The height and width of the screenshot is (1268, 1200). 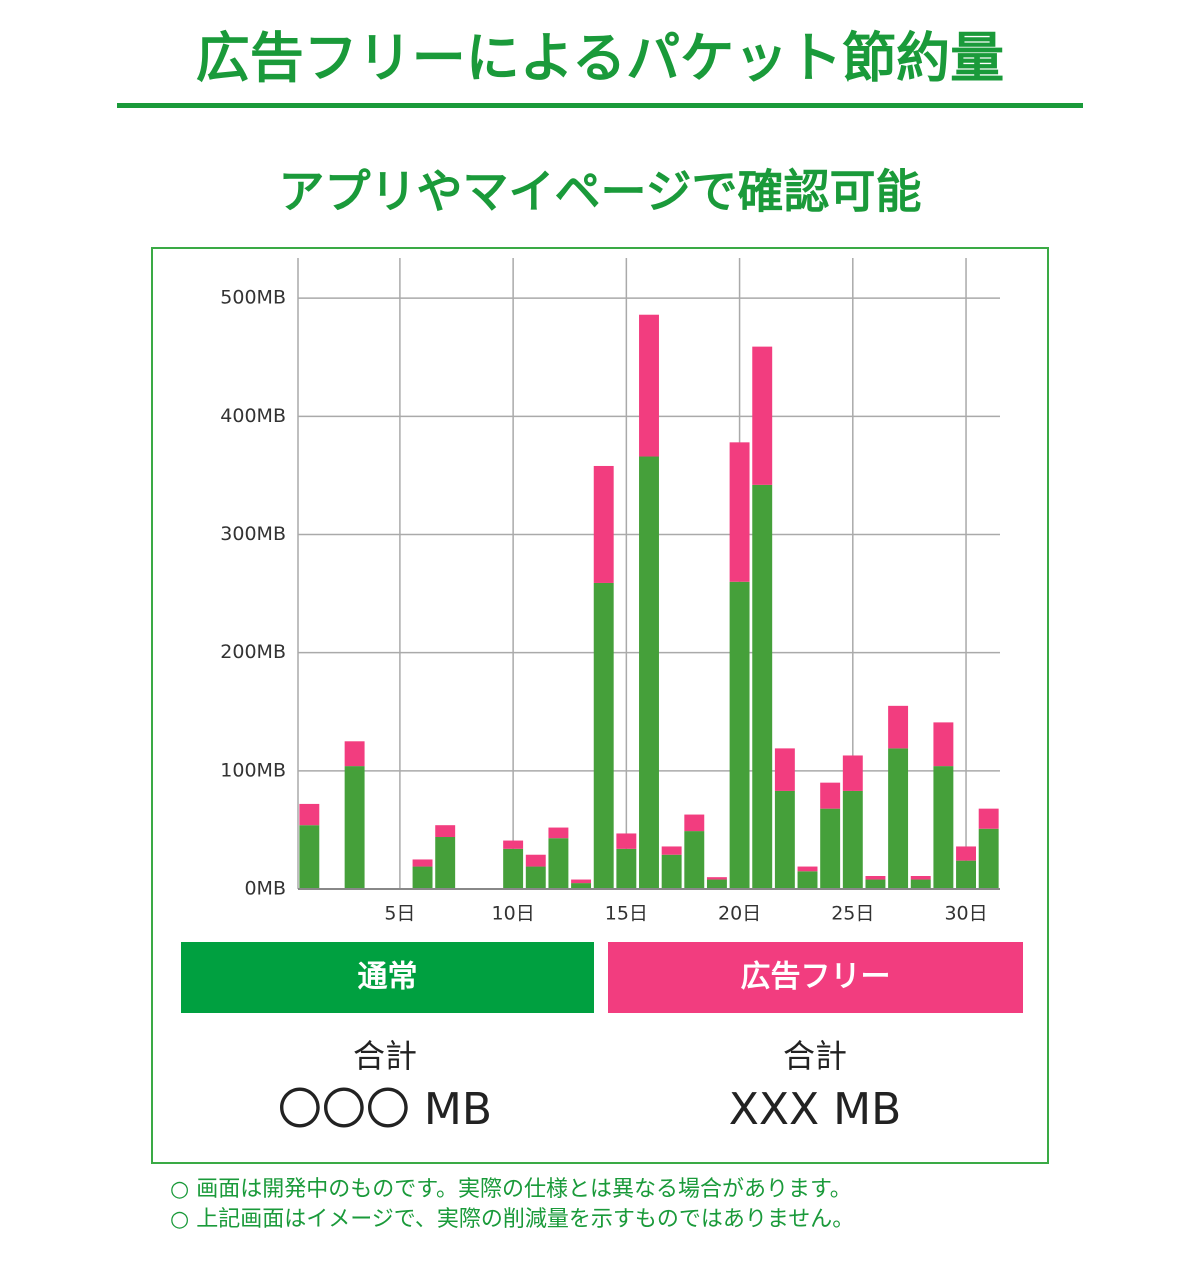 What do you see at coordinates (600, 58) in the screenshot?
I see `title: 広告フリーによるパケット節約量` at bounding box center [600, 58].